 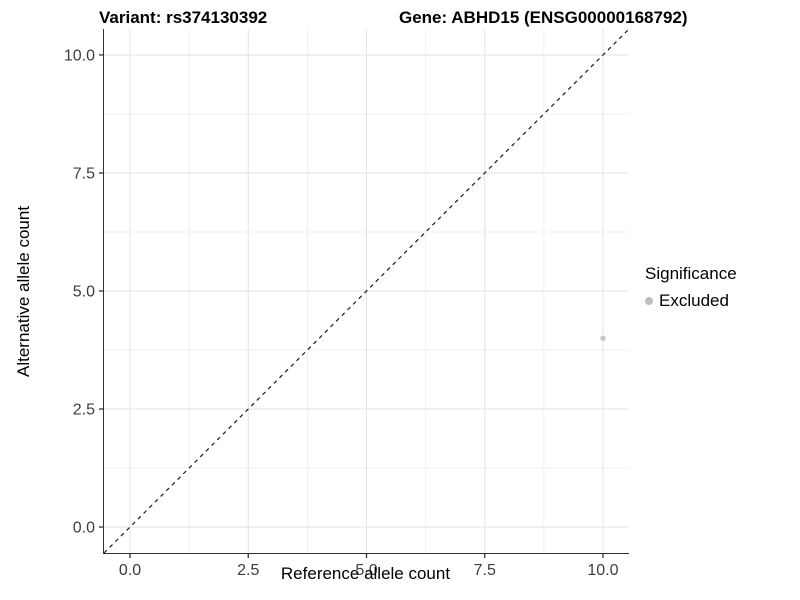 I want to click on x-tick-label: 0.0, so click(x=130, y=570).